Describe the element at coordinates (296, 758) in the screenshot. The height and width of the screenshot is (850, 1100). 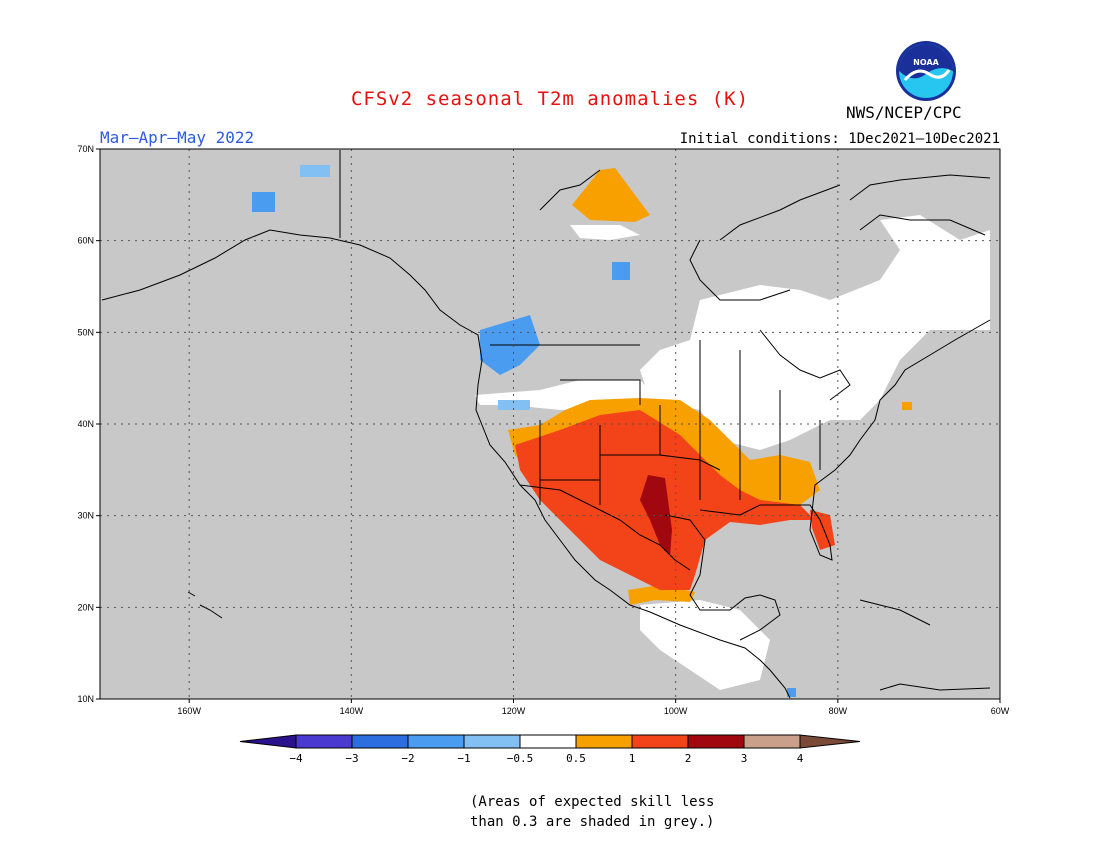
I see `legend-tick-label: −4` at that location.